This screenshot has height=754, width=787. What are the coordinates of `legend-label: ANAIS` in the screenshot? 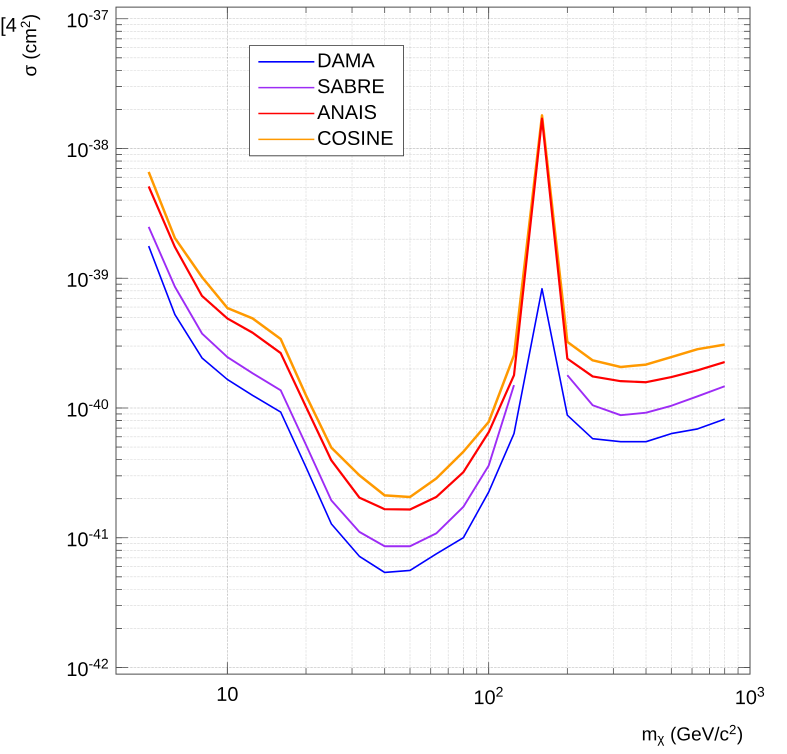 It's located at (346, 112).